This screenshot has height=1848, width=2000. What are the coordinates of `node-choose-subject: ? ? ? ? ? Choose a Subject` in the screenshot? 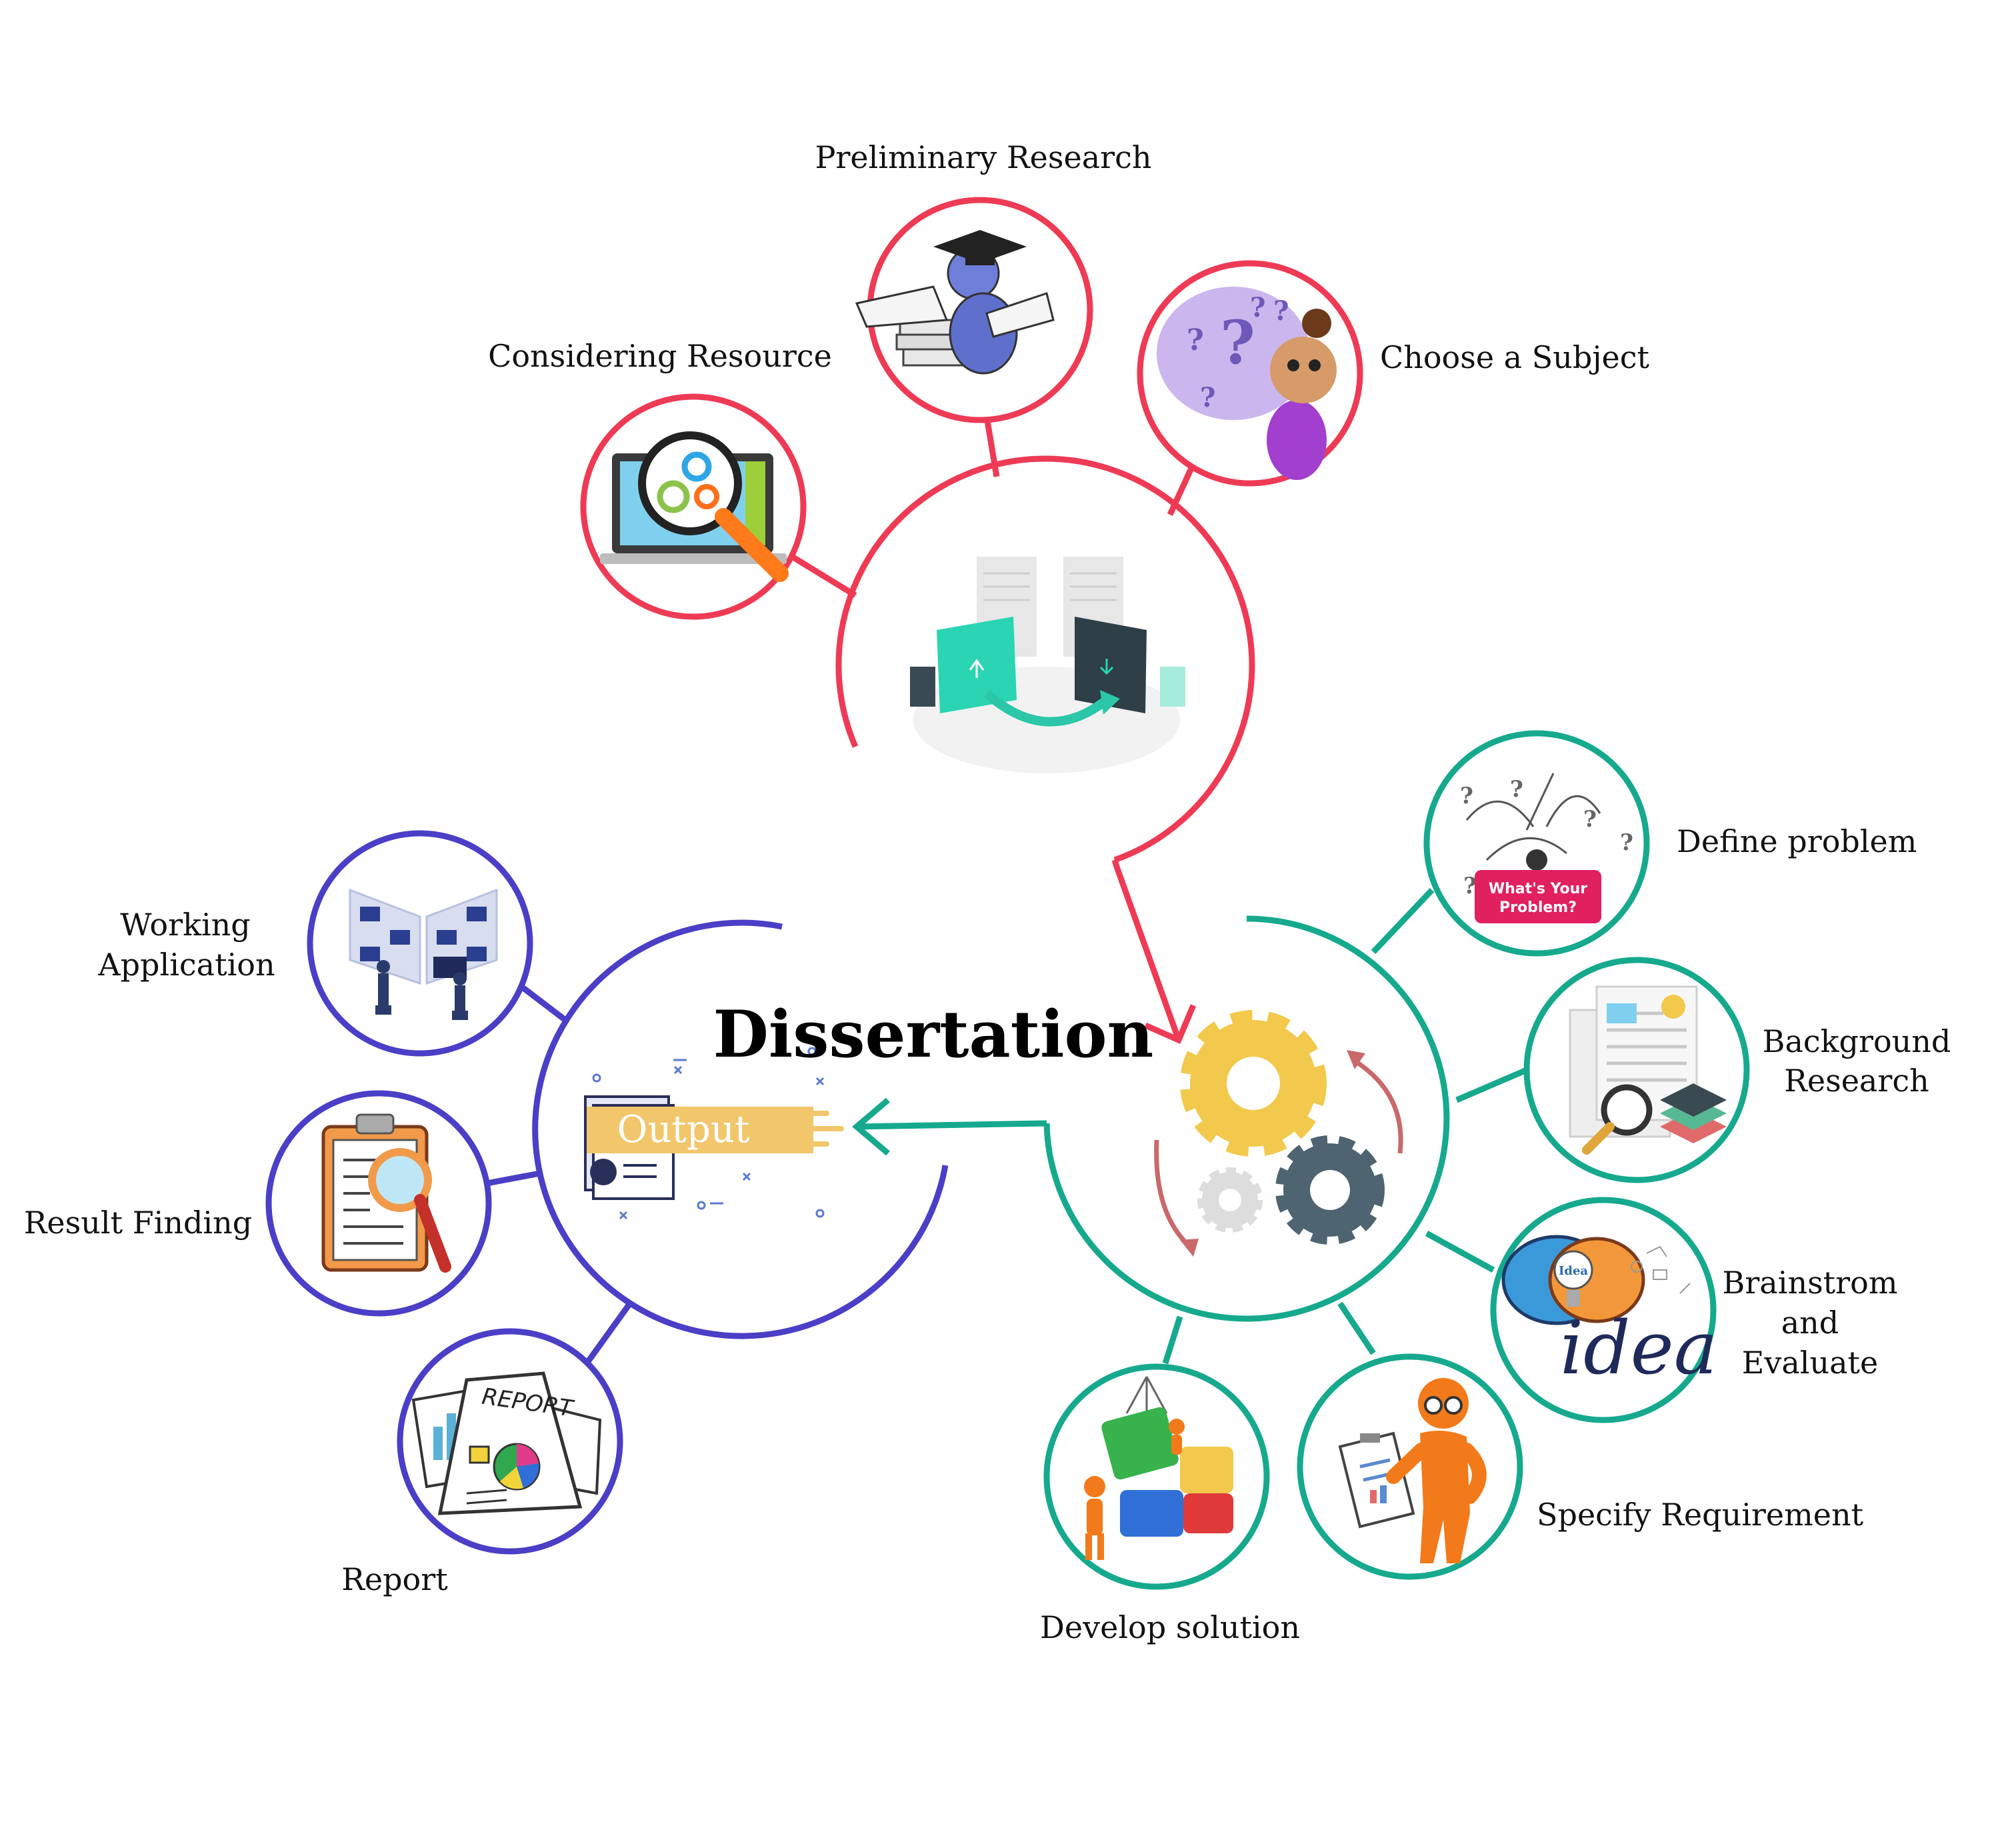 It's located at (1393, 373).